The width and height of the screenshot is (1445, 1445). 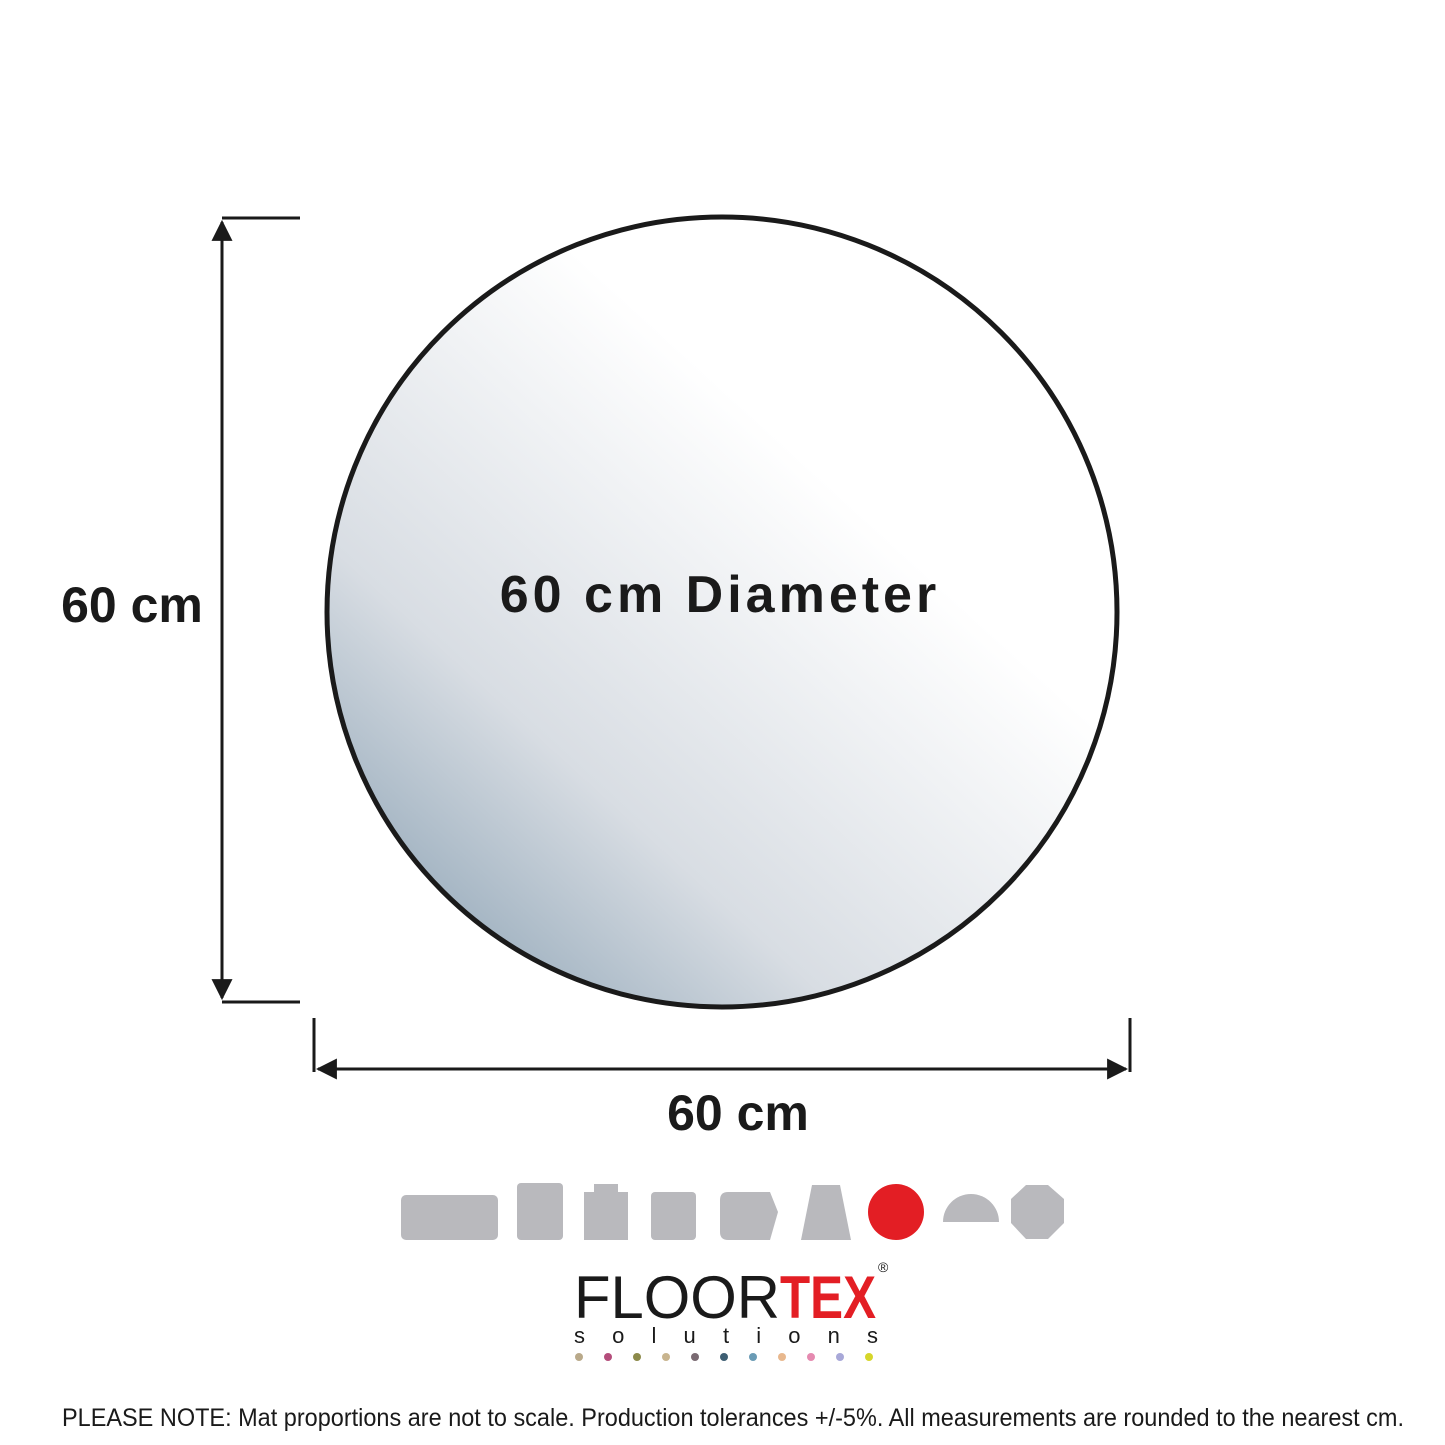 I want to click on height-label: 60 cm, so click(x=132, y=605).